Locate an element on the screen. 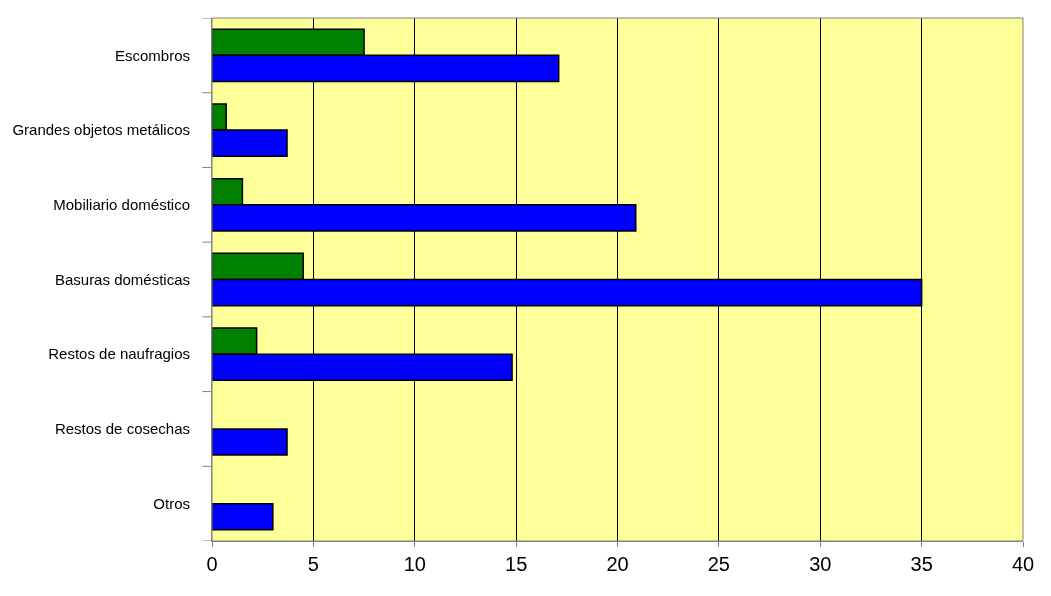  x-tick-label: 0 is located at coordinates (212, 564).